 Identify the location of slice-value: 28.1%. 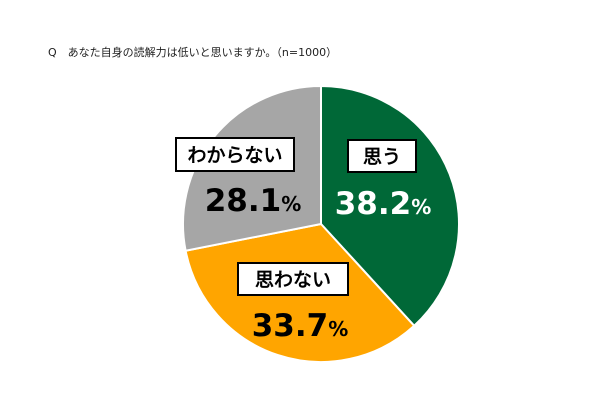
(253, 201).